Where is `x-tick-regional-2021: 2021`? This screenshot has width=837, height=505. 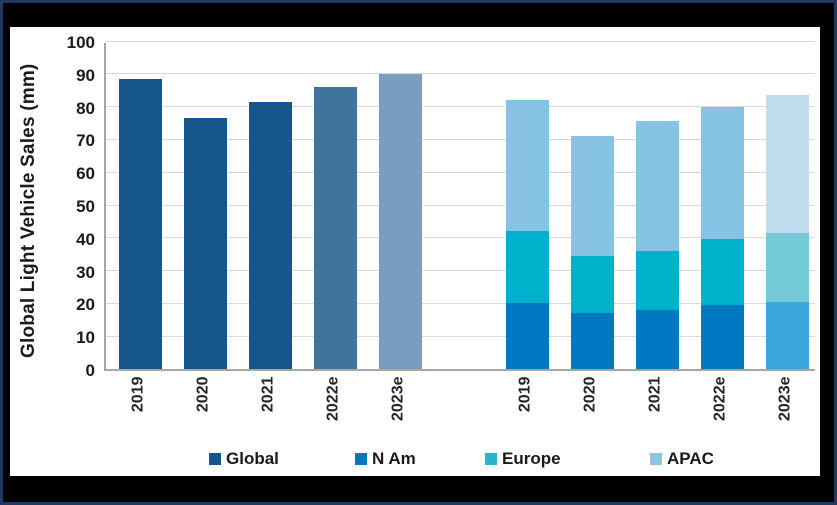 x-tick-regional-2021: 2021 is located at coordinates (655, 394).